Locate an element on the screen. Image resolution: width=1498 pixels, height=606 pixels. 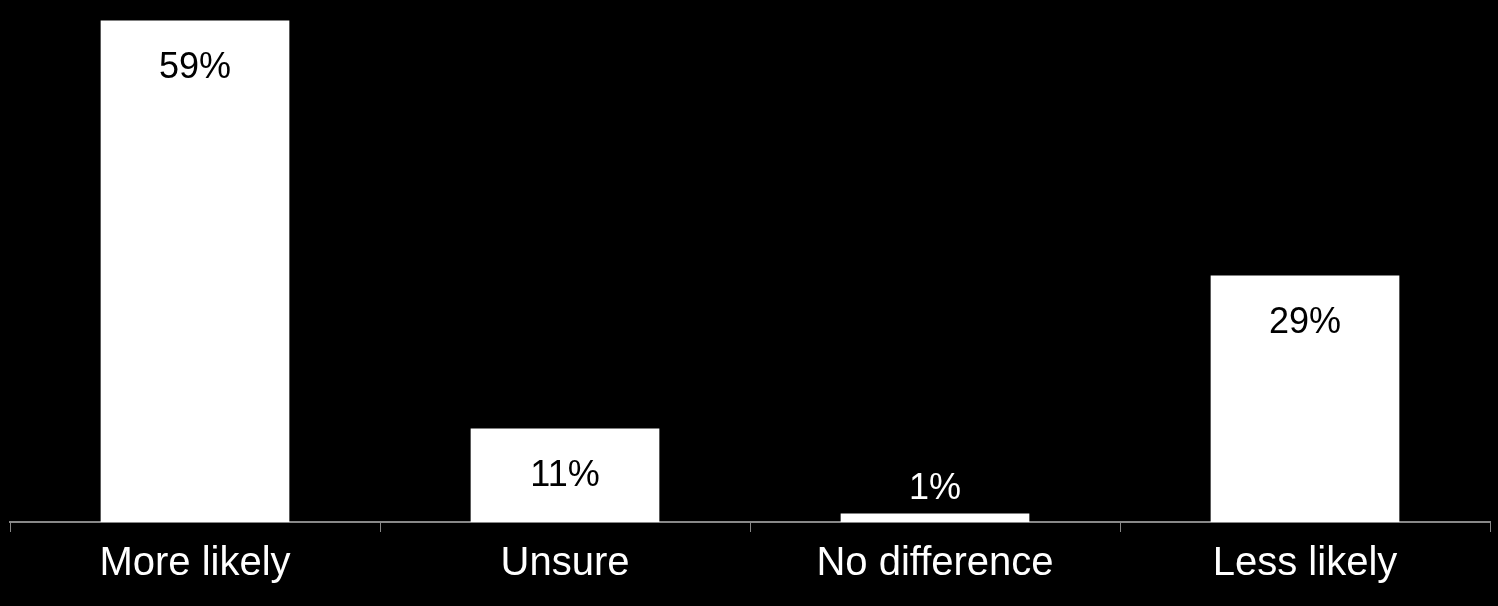
data-label: 11% is located at coordinates (565, 474).